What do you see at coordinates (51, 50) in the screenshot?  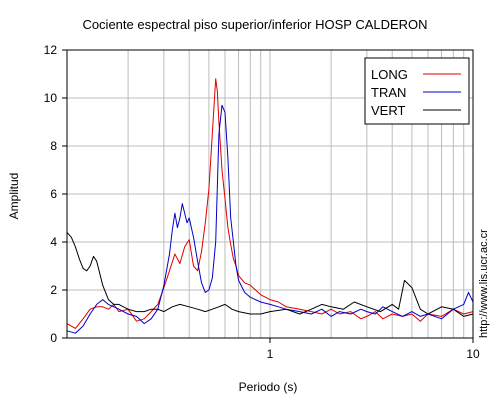 I see `y-tick-label: 12` at bounding box center [51, 50].